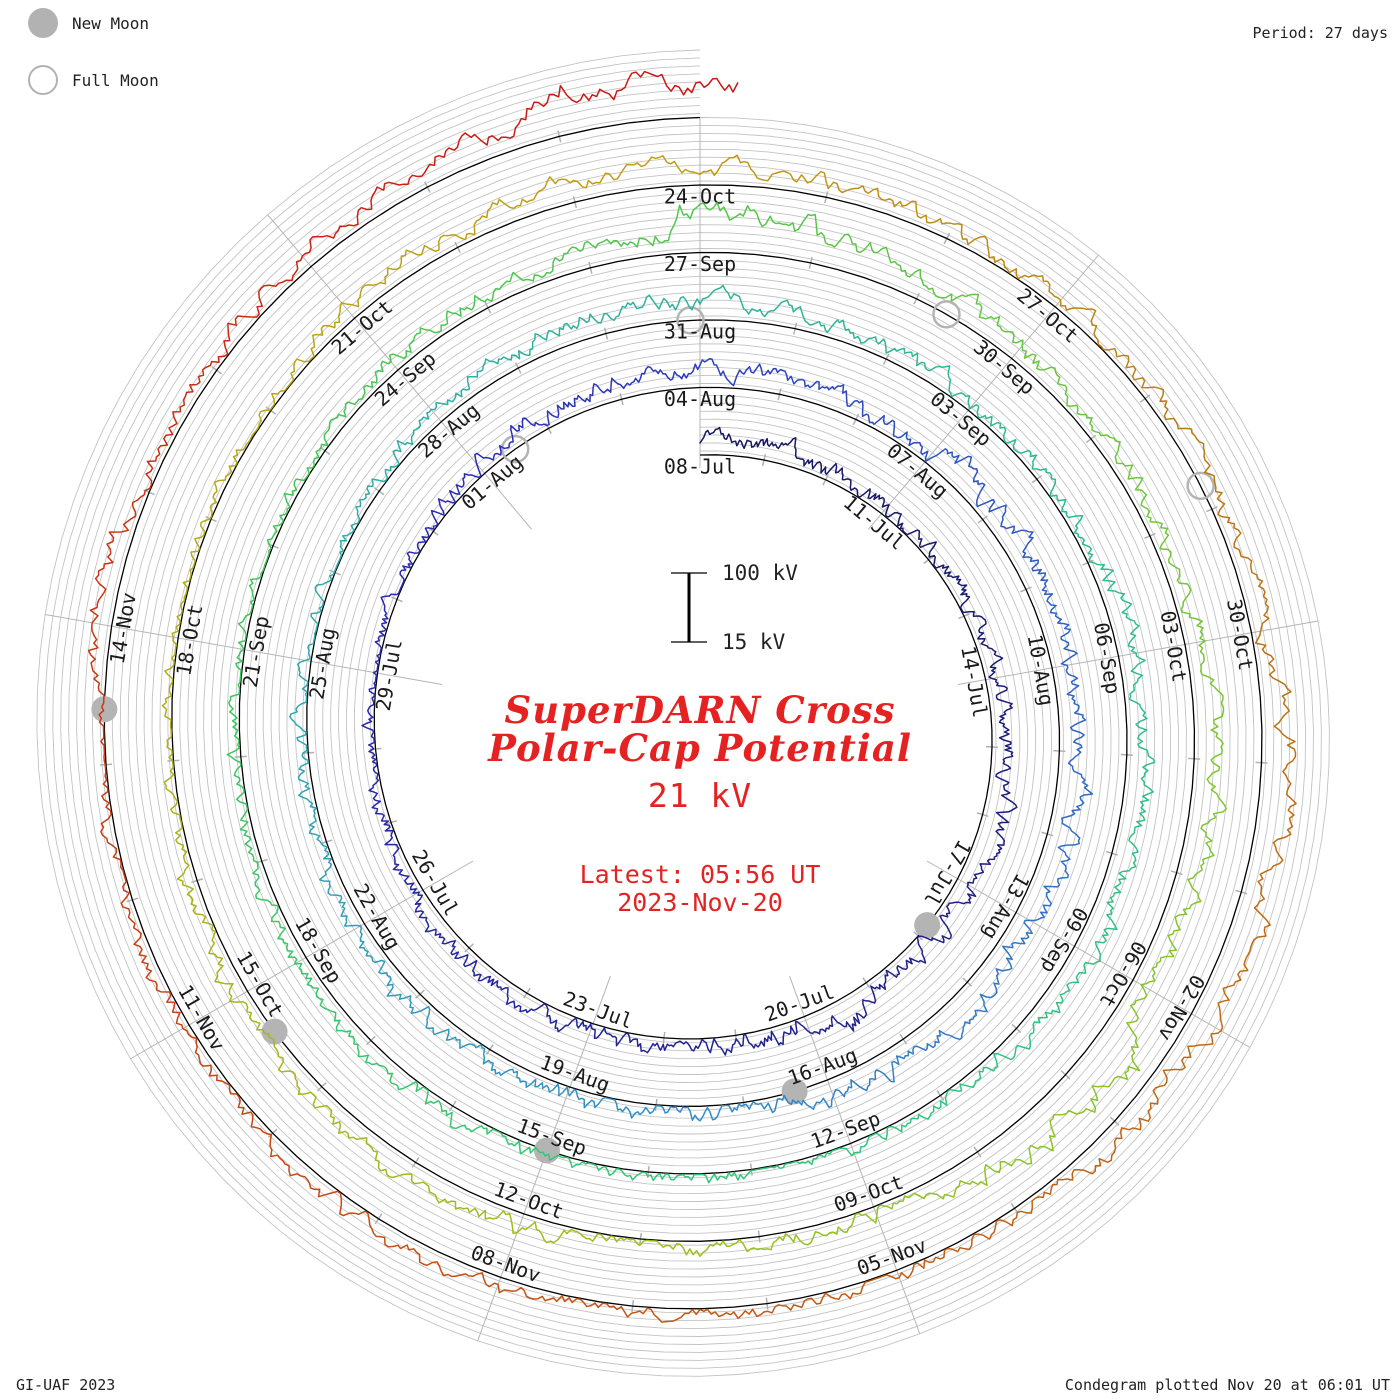 This screenshot has height=1400, width=1400. I want to click on legend-full-moon-row: Full Moon, so click(93, 80).